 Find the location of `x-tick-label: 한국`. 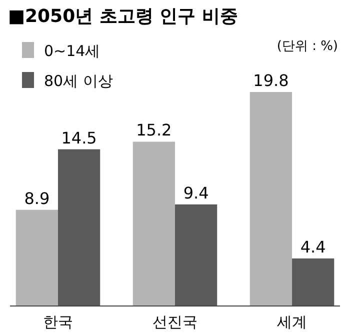

x-tick-label: 한국 is located at coordinates (57, 322).